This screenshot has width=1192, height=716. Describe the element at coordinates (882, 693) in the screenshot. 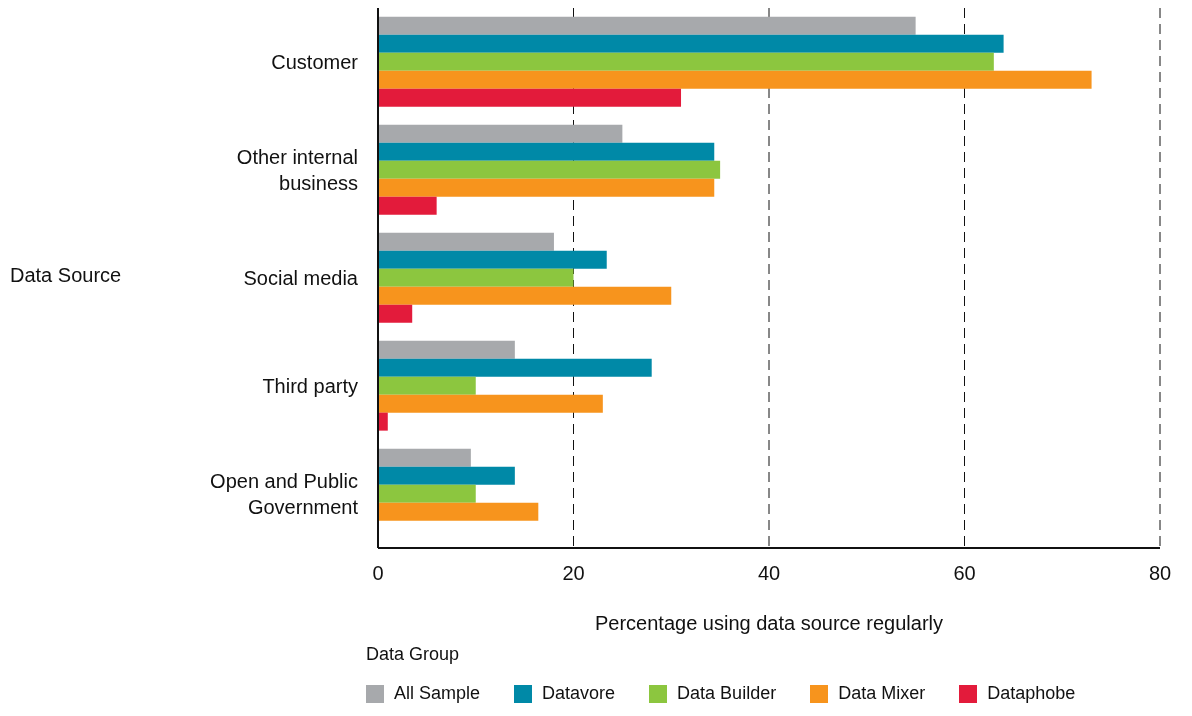

I see `legend-label: Data Mixer` at that location.